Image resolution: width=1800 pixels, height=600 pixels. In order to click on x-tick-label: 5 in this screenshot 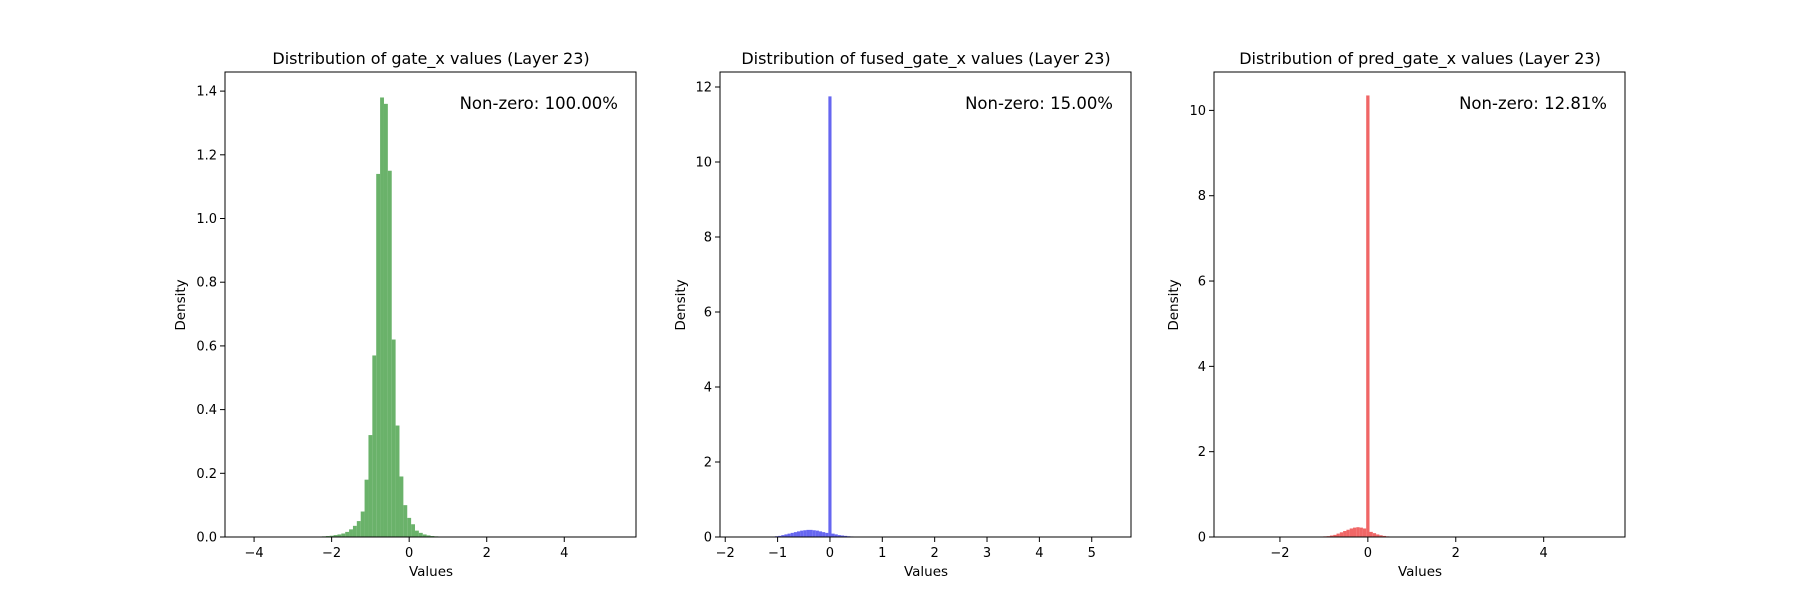, I will do `click(1092, 553)`.